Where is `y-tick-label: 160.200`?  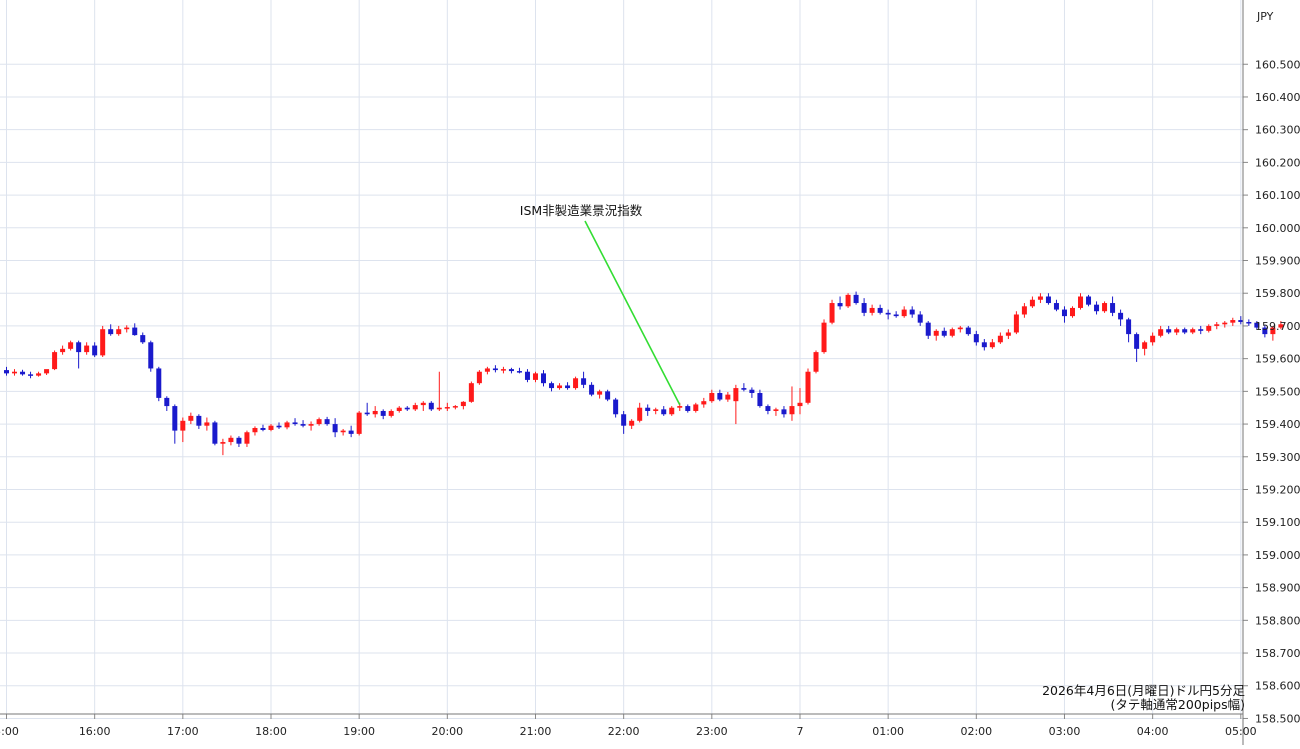 y-tick-label: 160.200 is located at coordinates (1277, 162).